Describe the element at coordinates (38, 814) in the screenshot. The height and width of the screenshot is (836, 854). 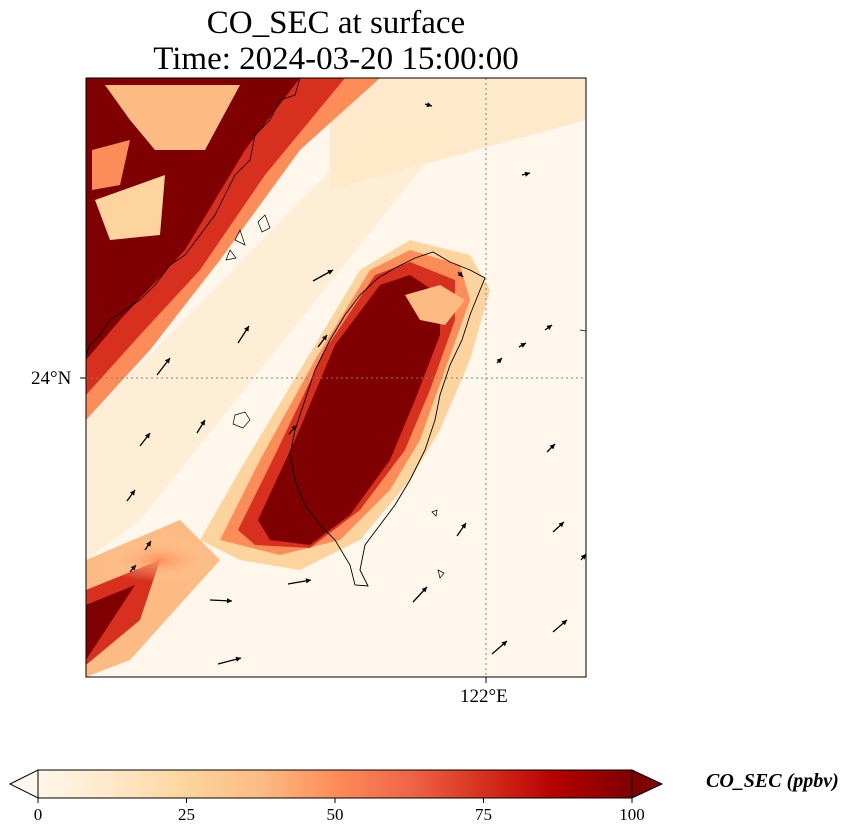
I see `colorbar-tick-label: 0` at that location.